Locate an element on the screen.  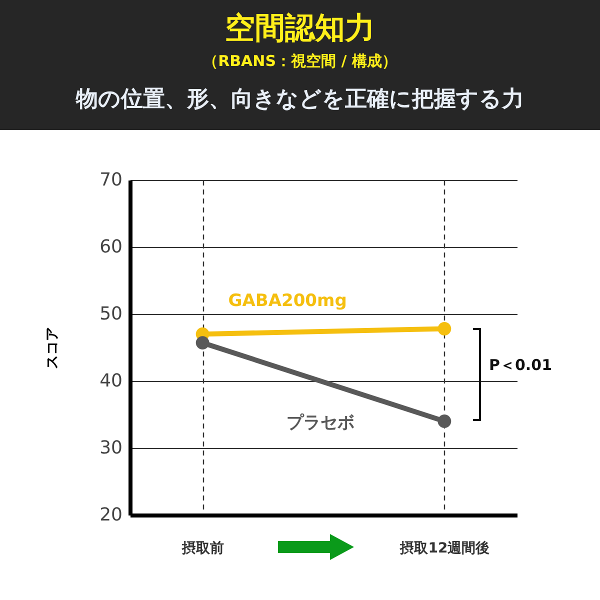
y-axis-title: スコア is located at coordinates (52, 348).